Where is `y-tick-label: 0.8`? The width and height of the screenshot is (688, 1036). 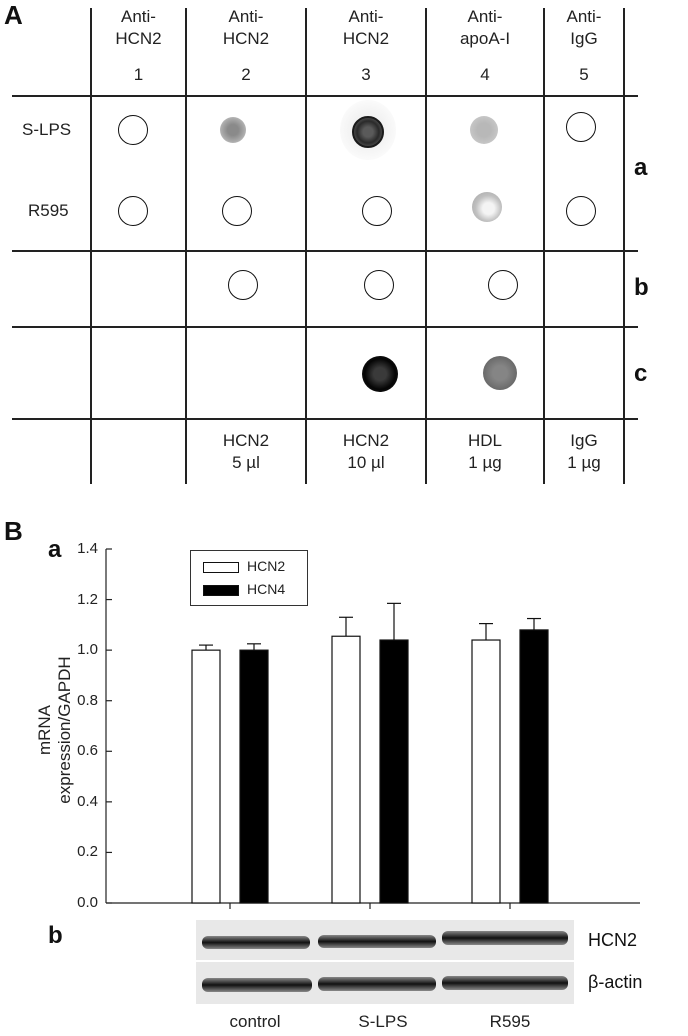
y-tick-label: 0.8 is located at coordinates (87, 700).